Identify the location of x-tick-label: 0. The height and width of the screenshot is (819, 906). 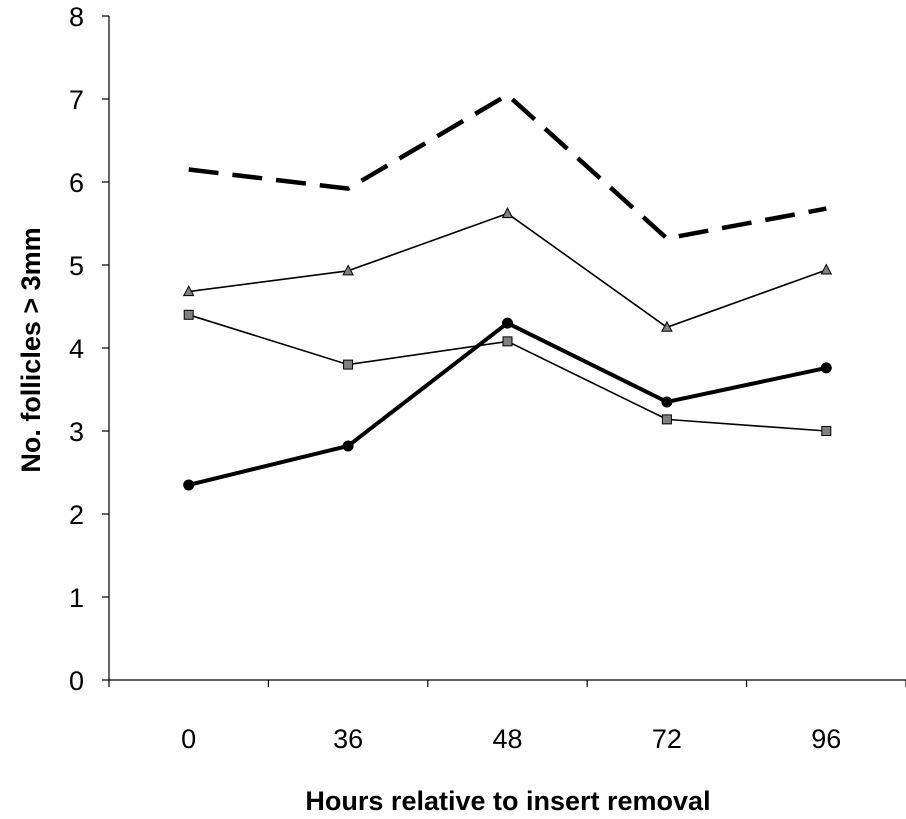
(188, 739).